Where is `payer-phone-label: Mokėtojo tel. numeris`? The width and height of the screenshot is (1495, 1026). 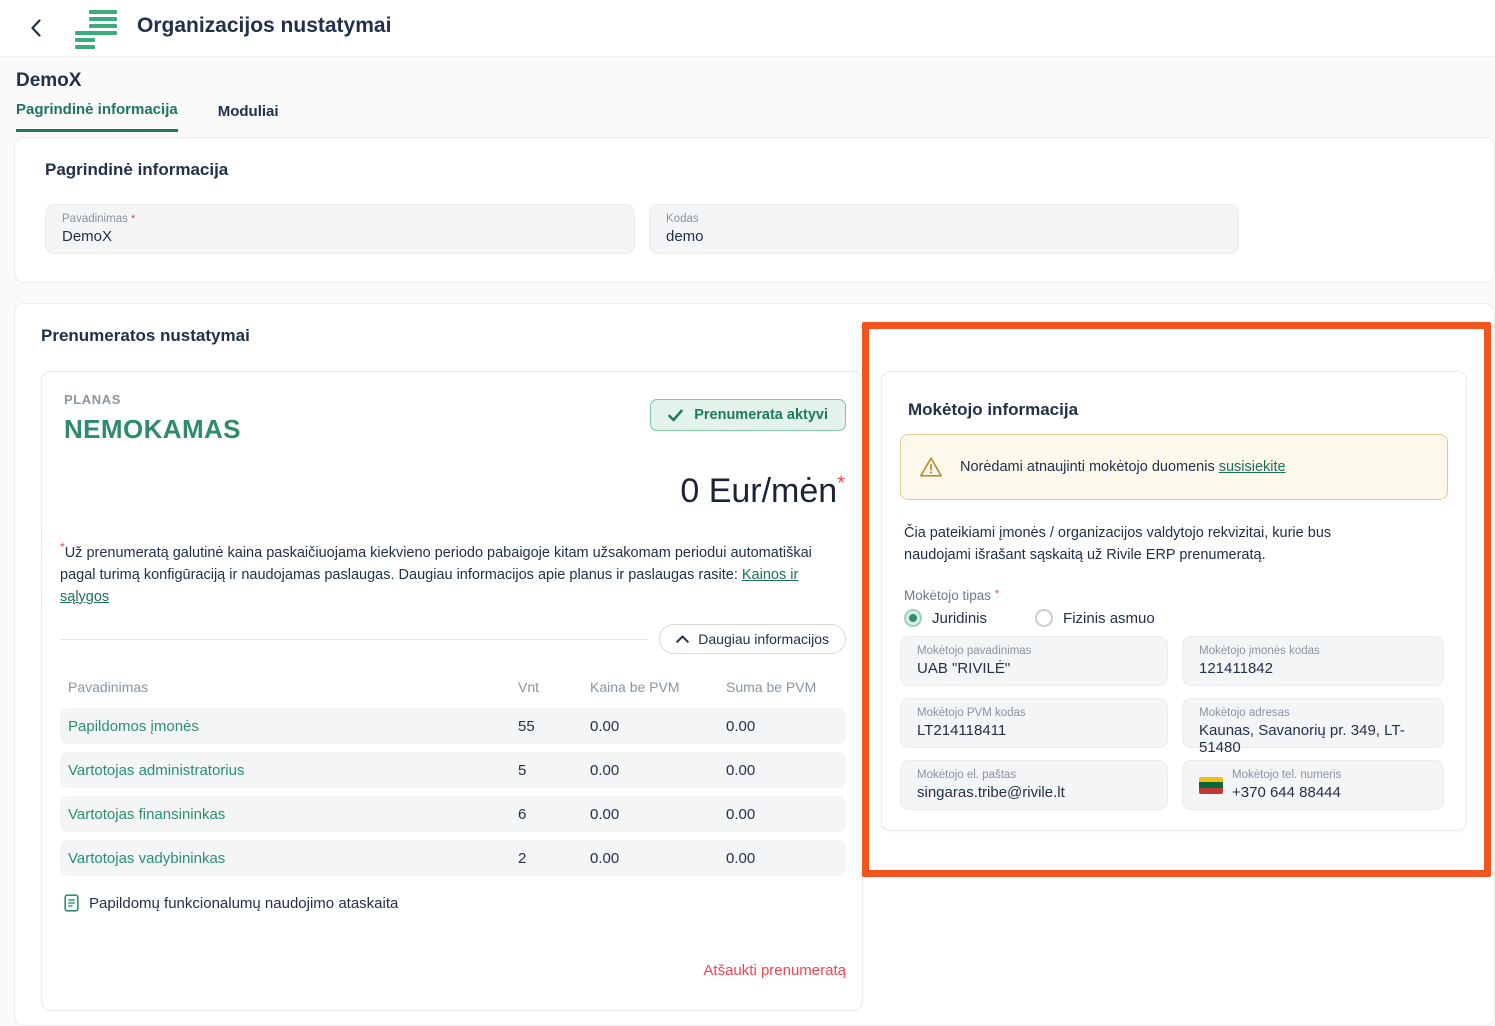 payer-phone-label: Mokėtojo tel. numeris is located at coordinates (1287, 775).